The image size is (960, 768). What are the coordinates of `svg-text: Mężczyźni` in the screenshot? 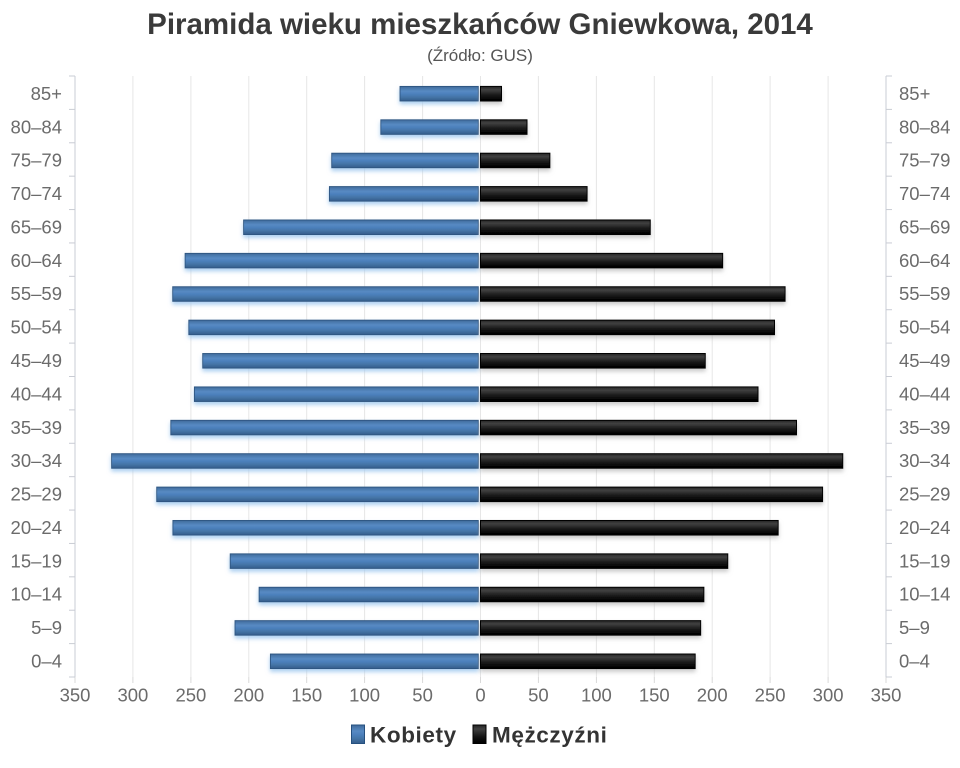 It's located at (549, 735).